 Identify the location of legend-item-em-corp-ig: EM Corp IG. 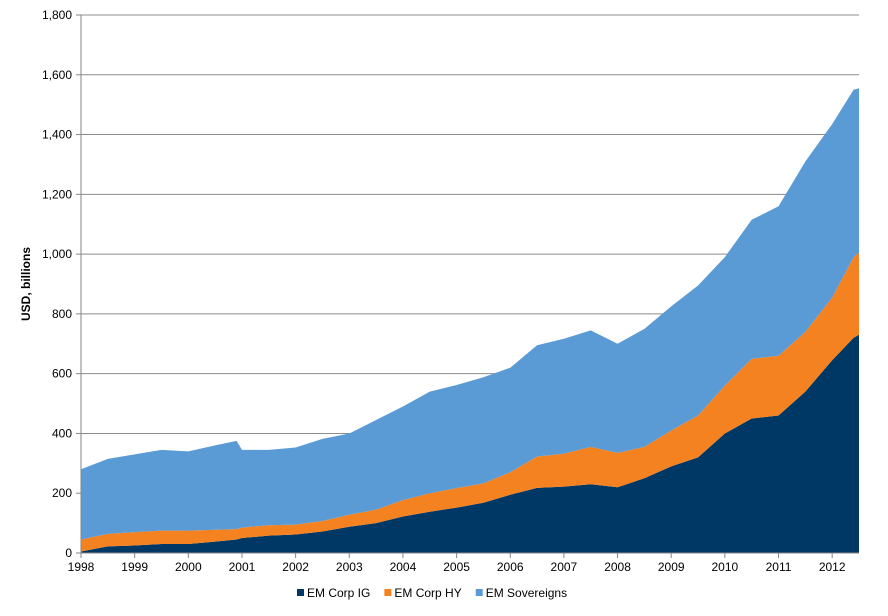
(333, 593).